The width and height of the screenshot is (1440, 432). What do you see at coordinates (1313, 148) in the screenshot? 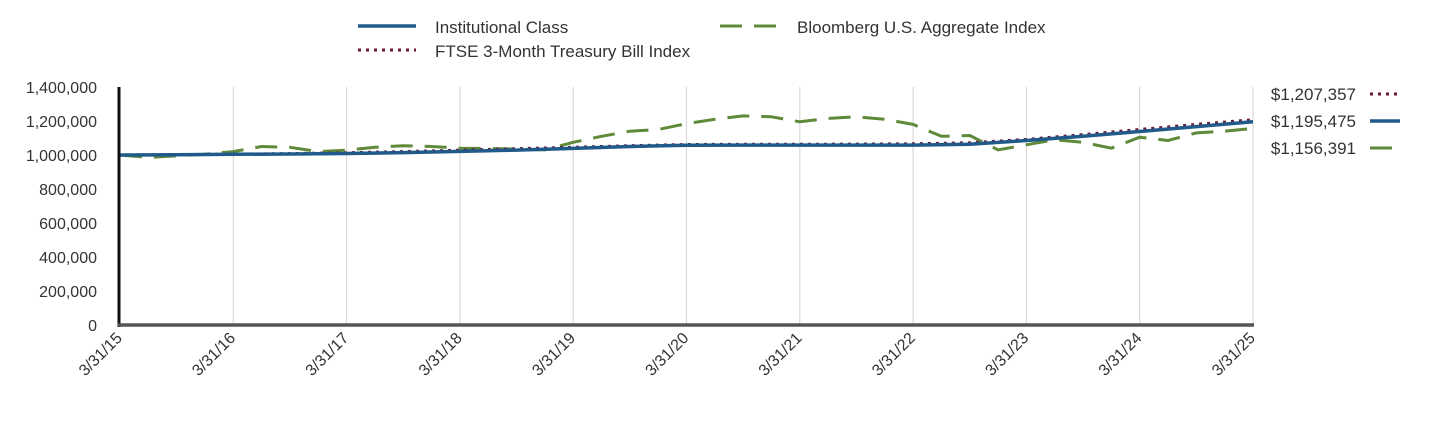
I see `end-value-label-2: $1,156,391` at bounding box center [1313, 148].